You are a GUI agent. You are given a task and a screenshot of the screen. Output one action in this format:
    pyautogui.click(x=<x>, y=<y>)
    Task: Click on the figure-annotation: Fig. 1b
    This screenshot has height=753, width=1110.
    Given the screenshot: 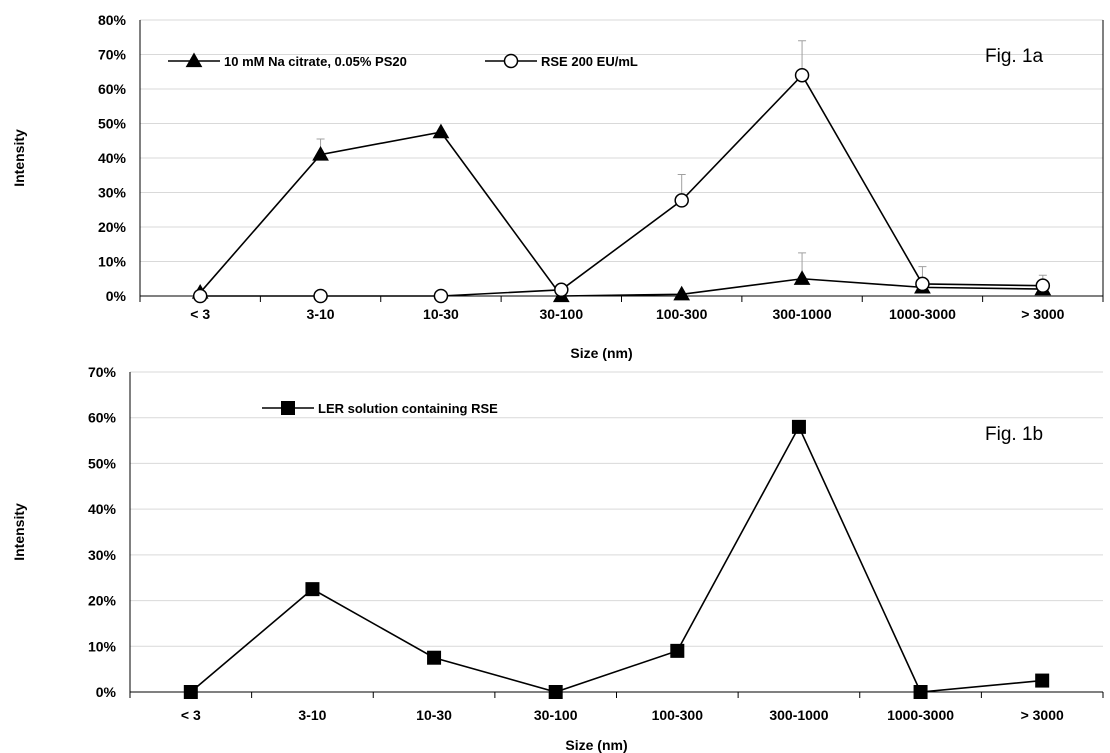 What is the action you would take?
    pyautogui.click(x=1014, y=434)
    